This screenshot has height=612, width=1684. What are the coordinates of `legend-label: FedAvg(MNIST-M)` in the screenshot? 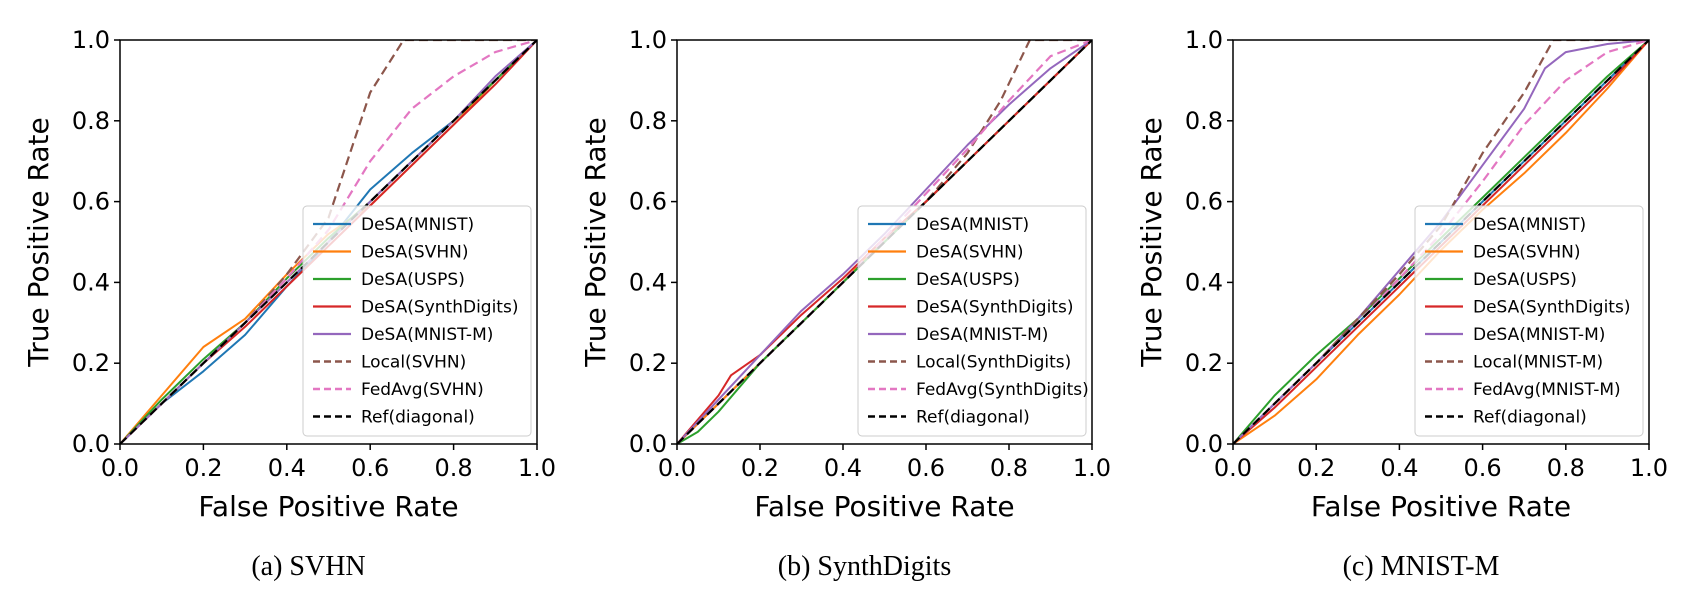 It's located at (1547, 390).